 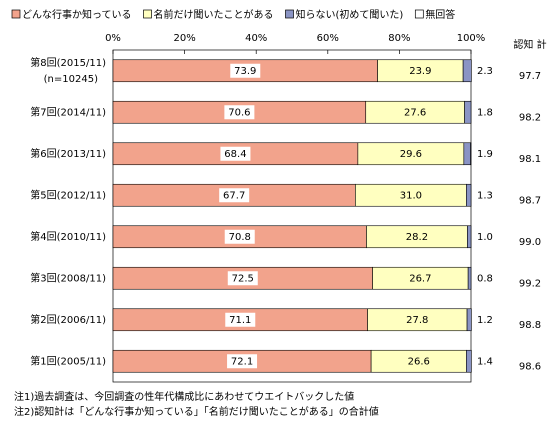 I want to click on category-label: 第2回(2006/11), so click(x=68, y=319).